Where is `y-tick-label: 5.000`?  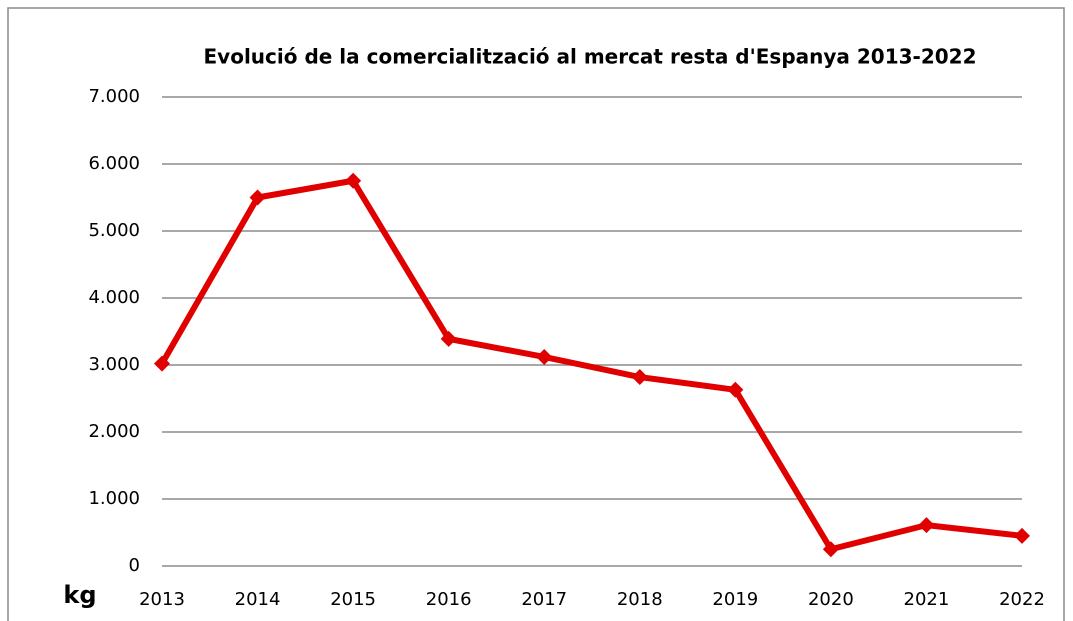 y-tick-label: 5.000 is located at coordinates (114, 230).